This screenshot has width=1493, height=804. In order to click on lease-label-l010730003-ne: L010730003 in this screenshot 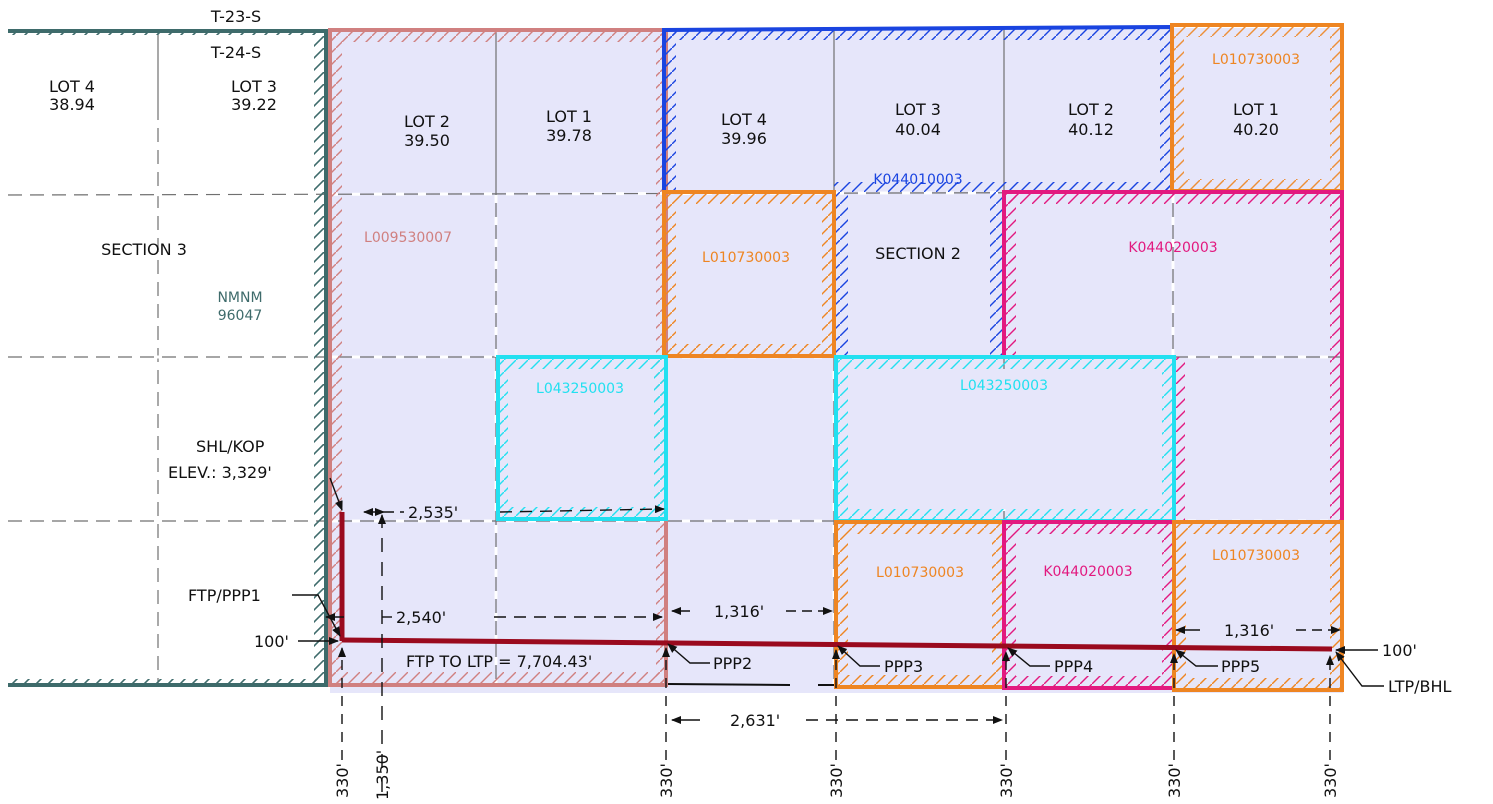, I will do `click(1256, 60)`.